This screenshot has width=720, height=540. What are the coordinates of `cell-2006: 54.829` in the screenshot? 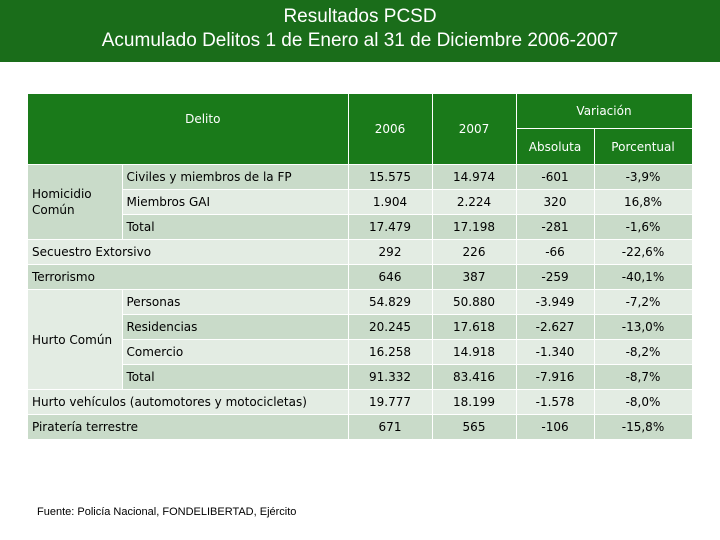 It's located at (390, 302).